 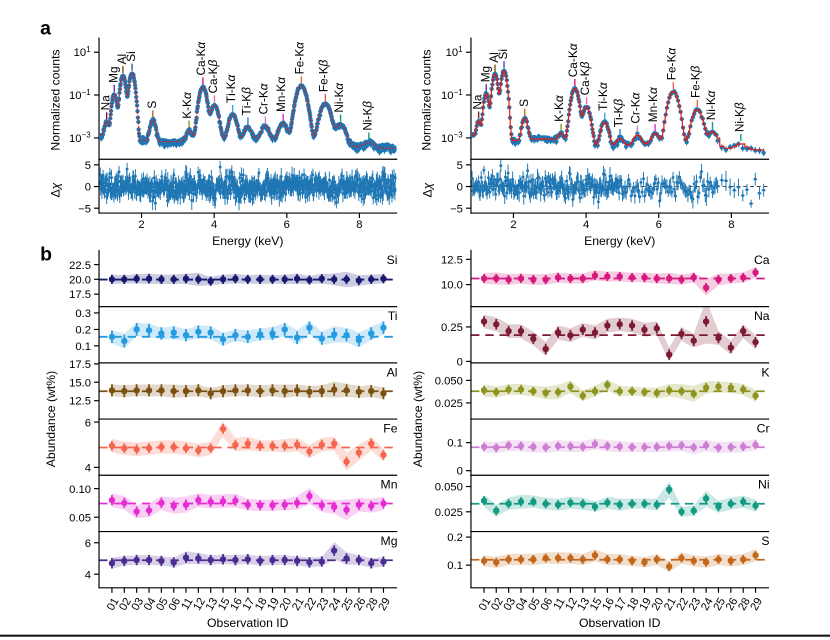 I want to click on svg-text: 15.0, so click(x=80, y=383).